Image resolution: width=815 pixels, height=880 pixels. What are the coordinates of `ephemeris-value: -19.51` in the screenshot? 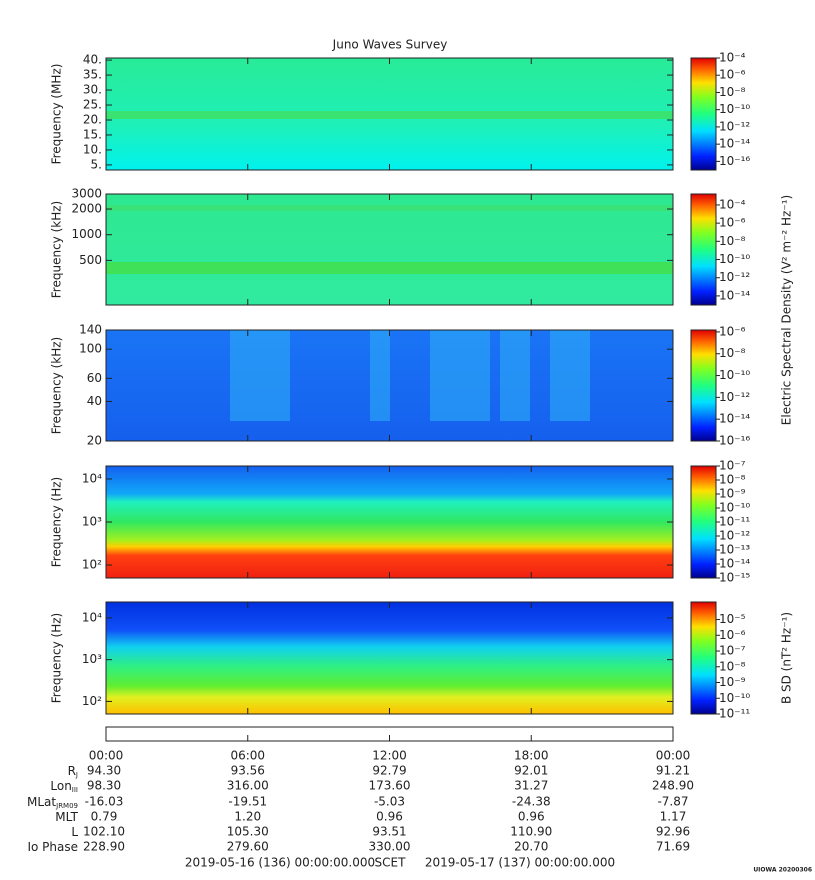 It's located at (247, 802).